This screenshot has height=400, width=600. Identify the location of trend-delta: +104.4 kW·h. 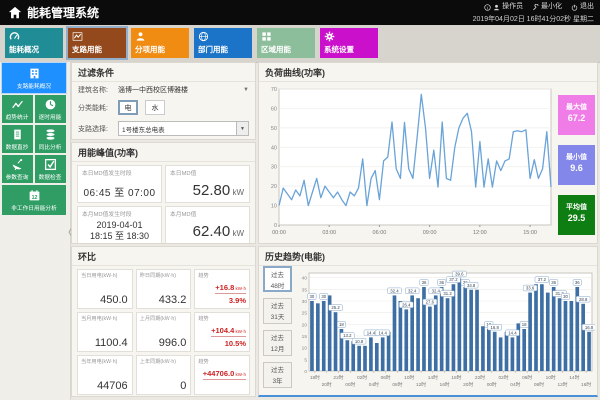
(228, 331).